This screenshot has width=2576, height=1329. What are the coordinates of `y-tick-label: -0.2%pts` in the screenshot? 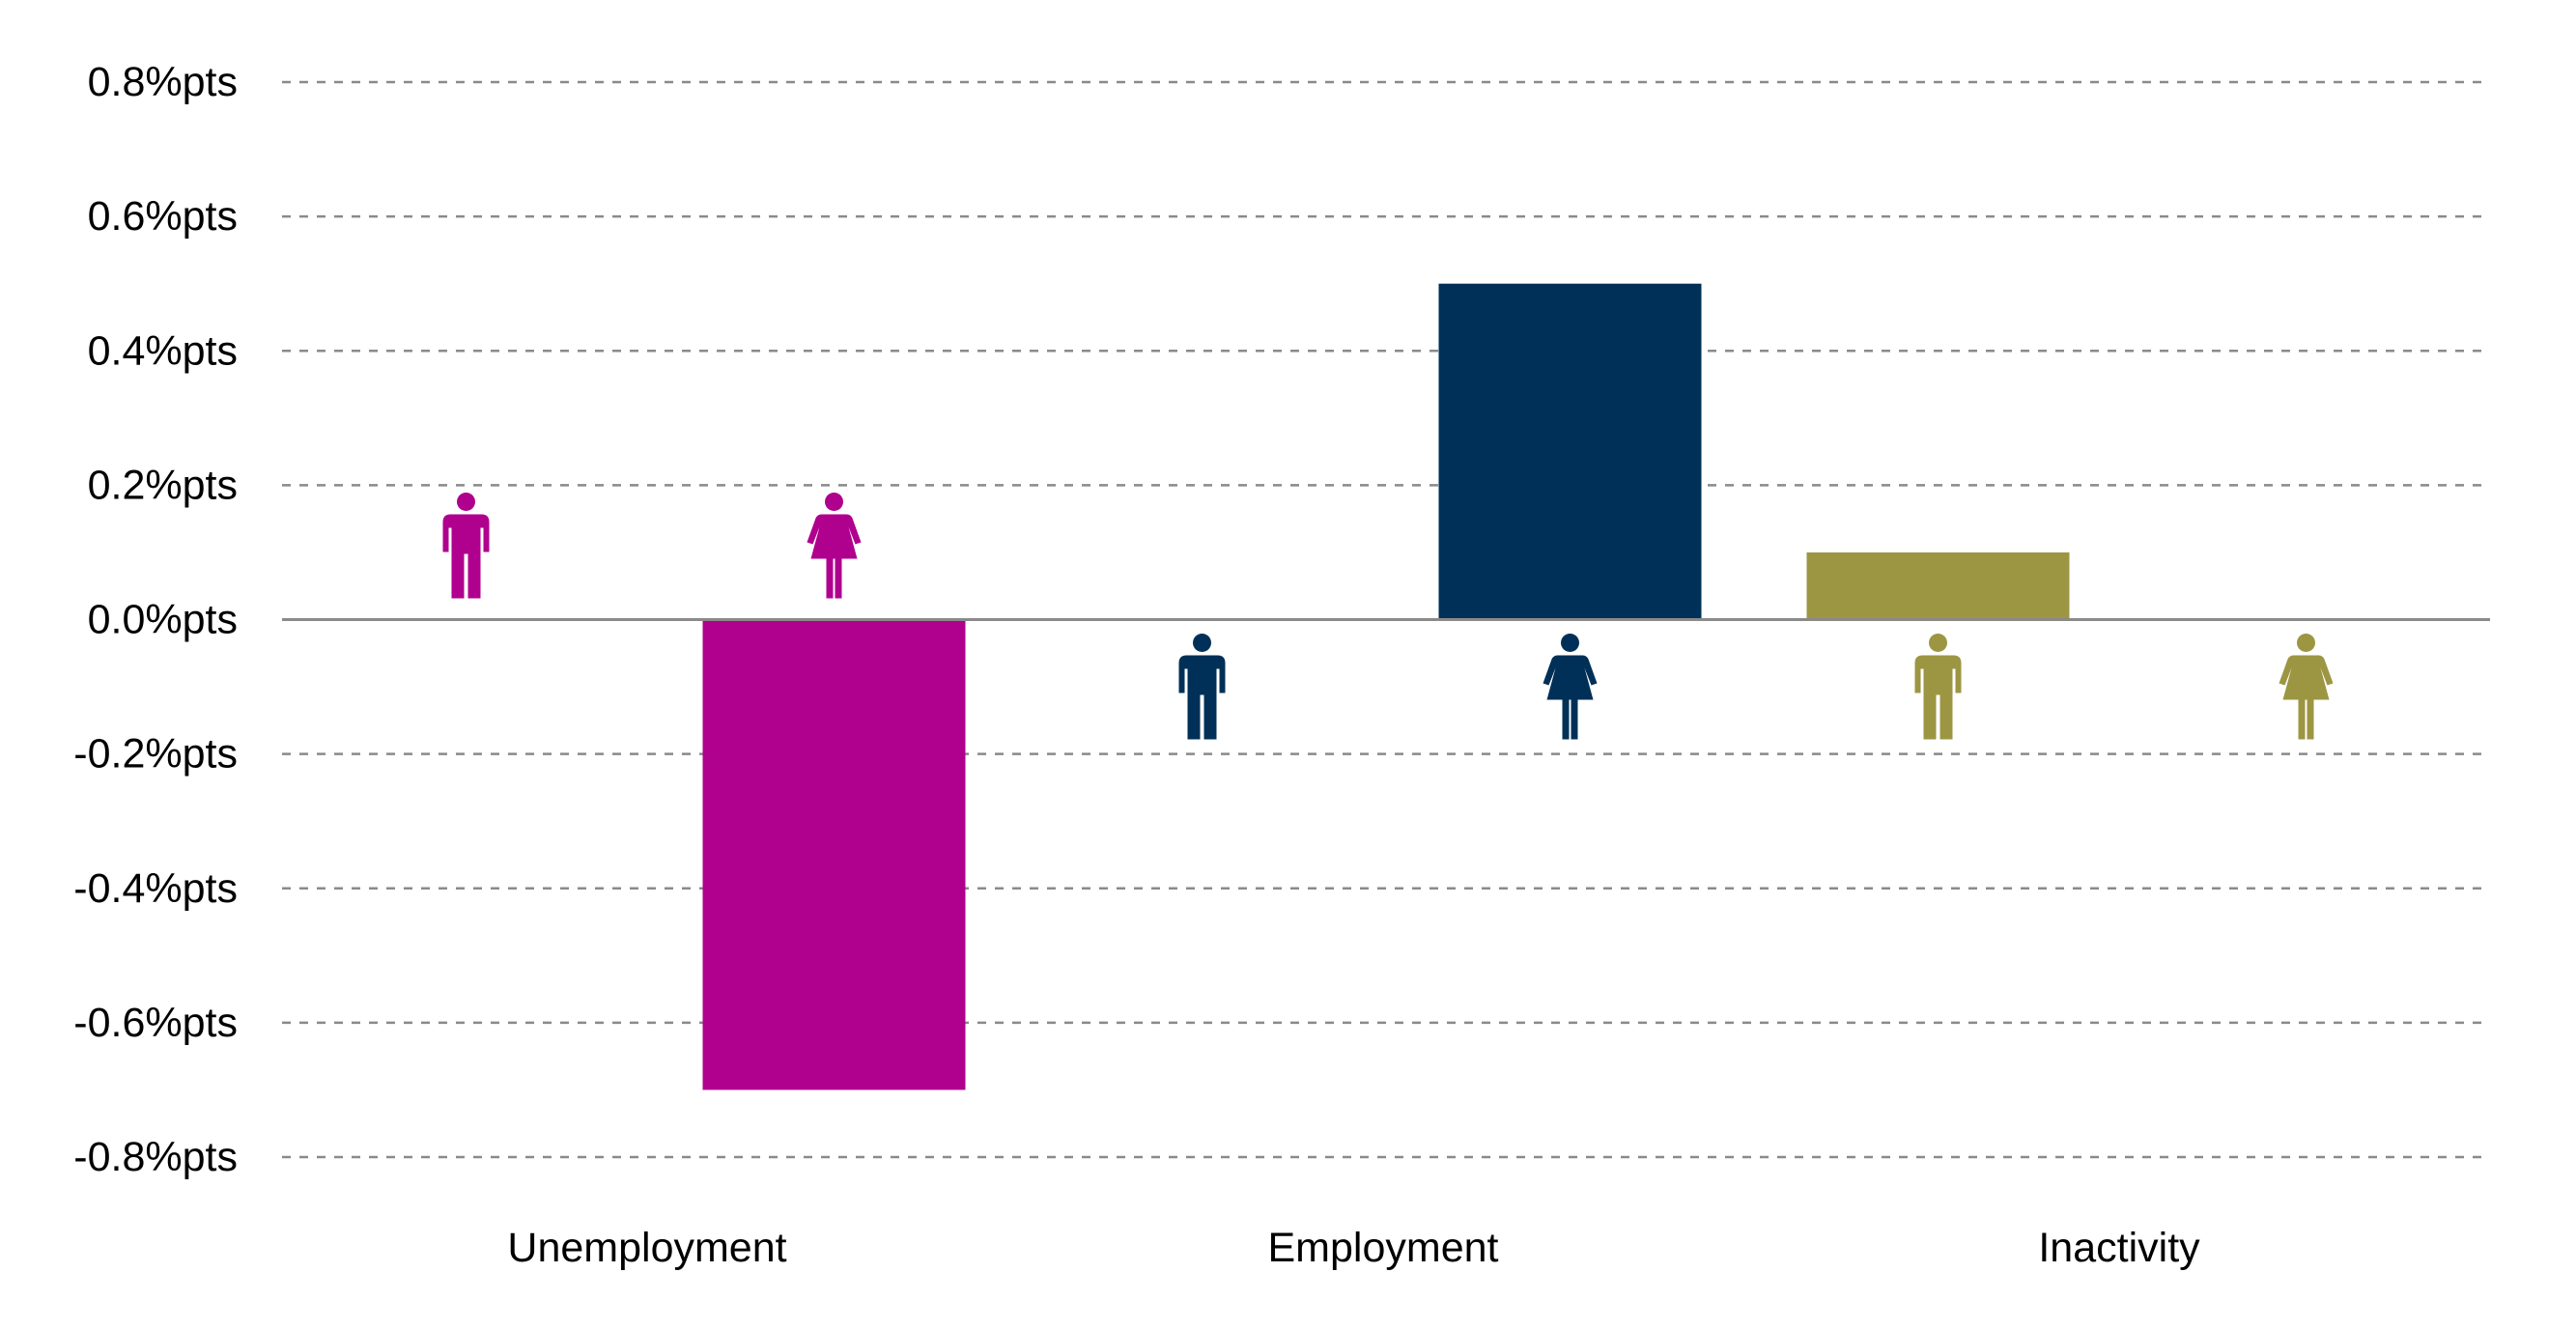 It's located at (155, 754).